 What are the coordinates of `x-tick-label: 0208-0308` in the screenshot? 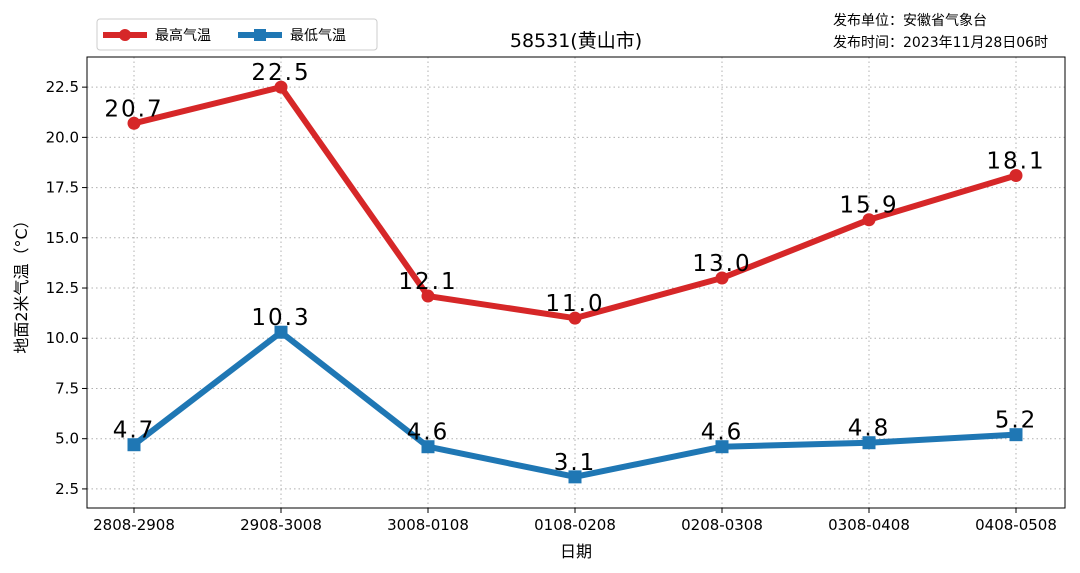 It's located at (722, 525).